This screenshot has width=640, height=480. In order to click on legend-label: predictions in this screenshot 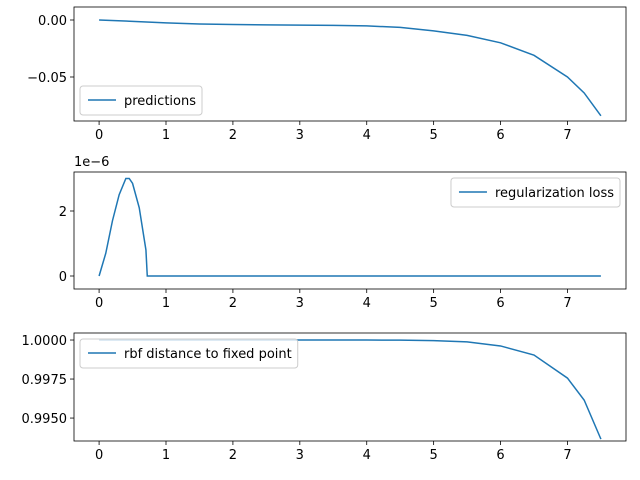, I will do `click(160, 101)`.